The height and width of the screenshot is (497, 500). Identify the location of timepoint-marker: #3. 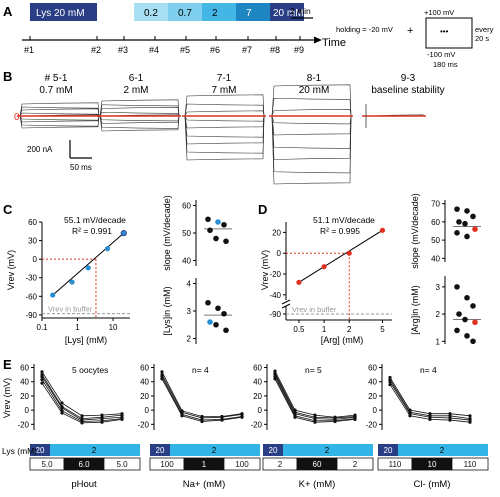
(123, 50).